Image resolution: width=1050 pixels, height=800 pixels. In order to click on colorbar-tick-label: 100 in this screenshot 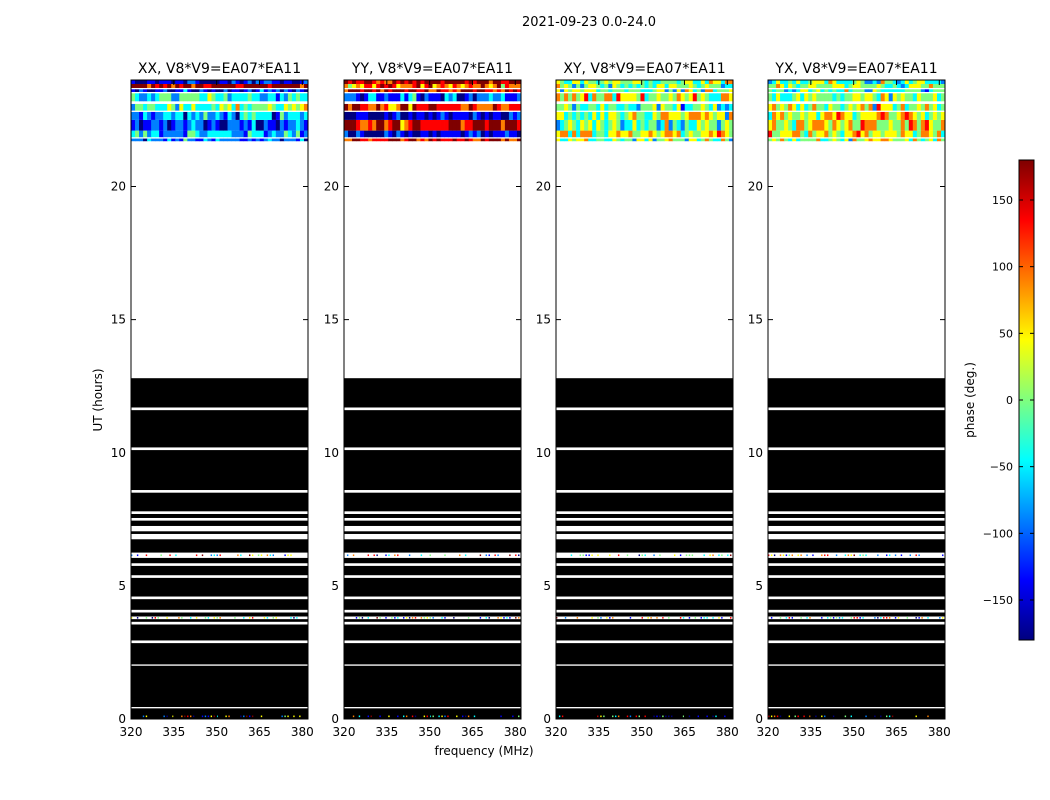, I will do `click(1002, 267)`.